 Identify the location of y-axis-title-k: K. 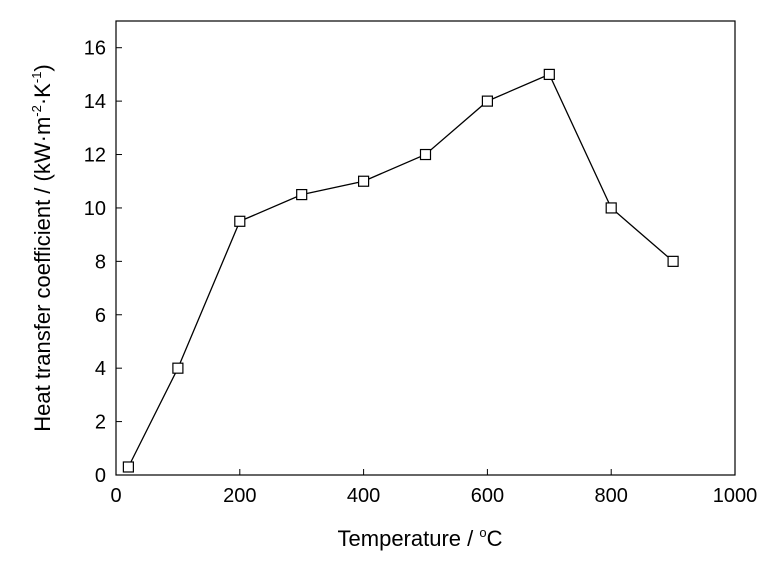
(42, 90).